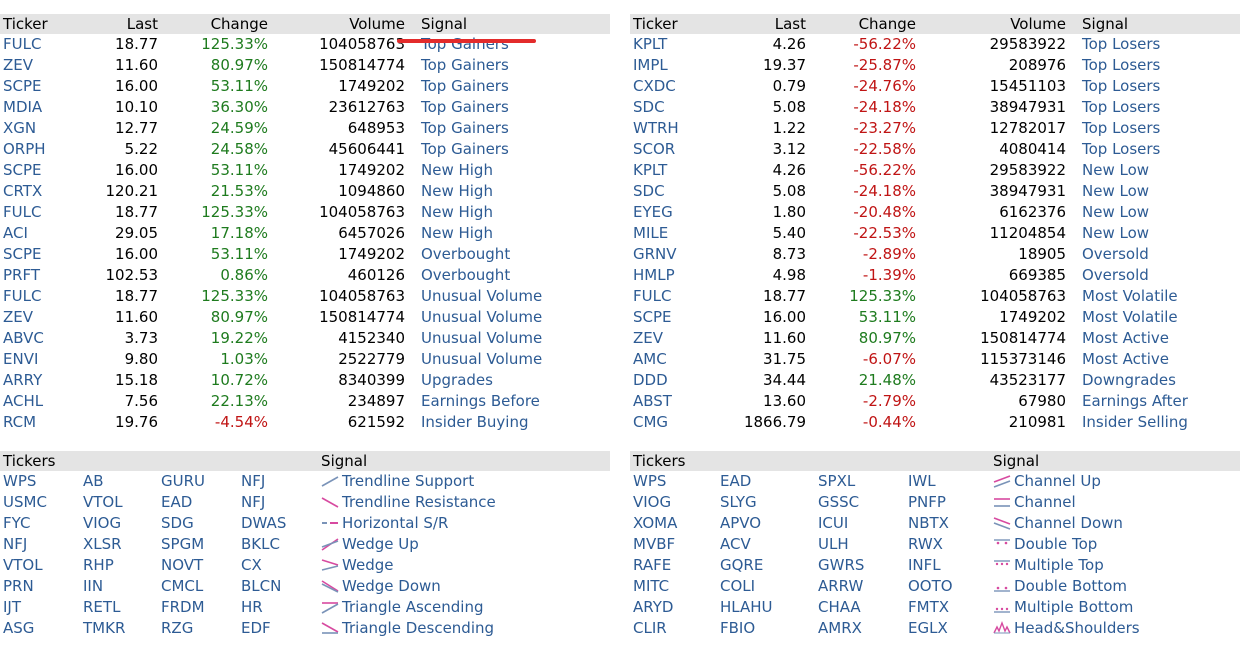 Image resolution: width=1240 pixels, height=655 pixels. What do you see at coordinates (480, 401) in the screenshot?
I see `signal-link: Earnings Before` at bounding box center [480, 401].